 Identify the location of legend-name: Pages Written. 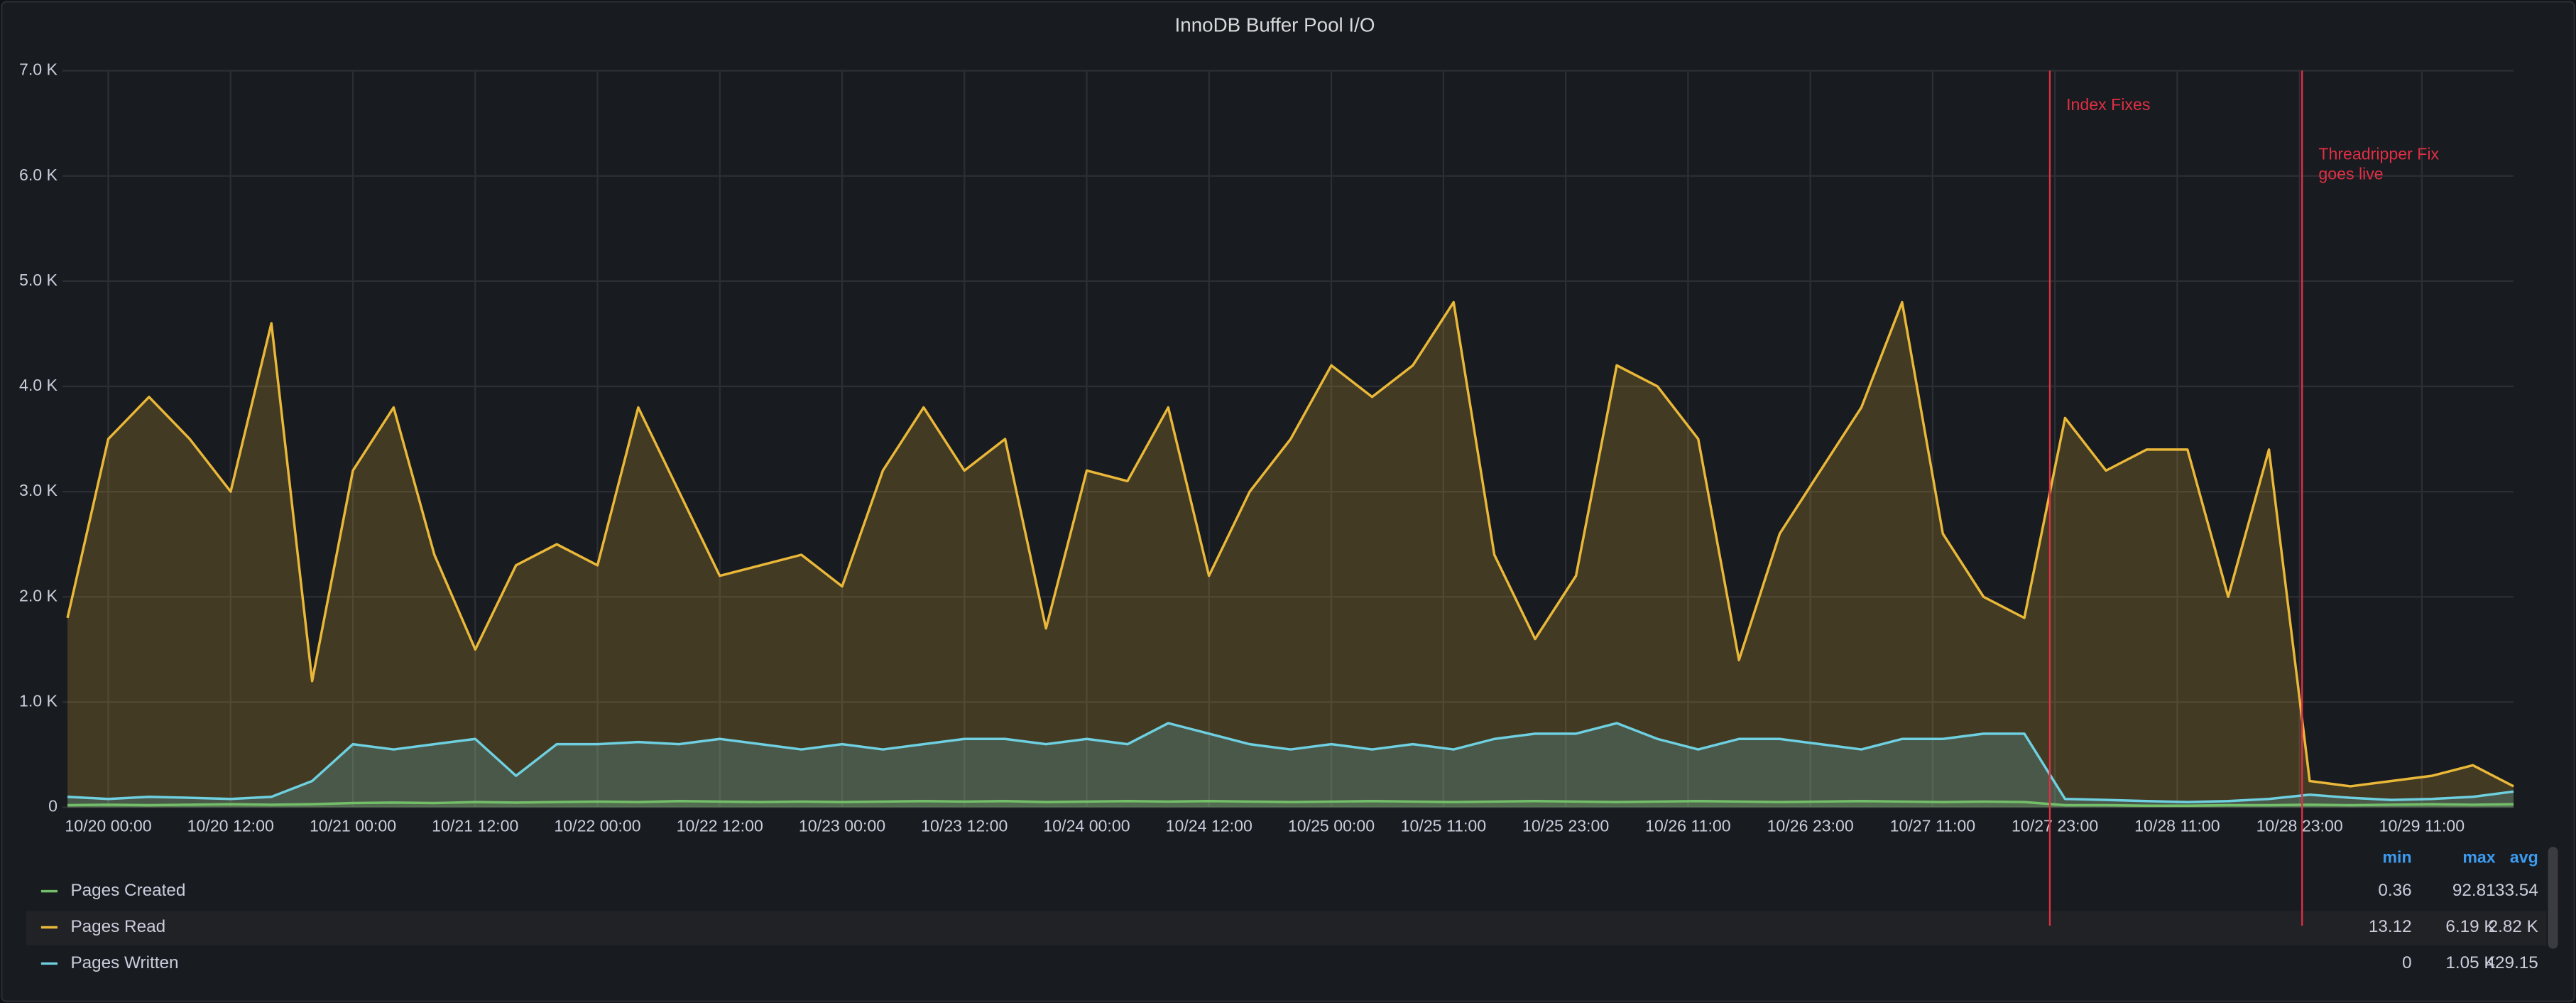
(124, 962).